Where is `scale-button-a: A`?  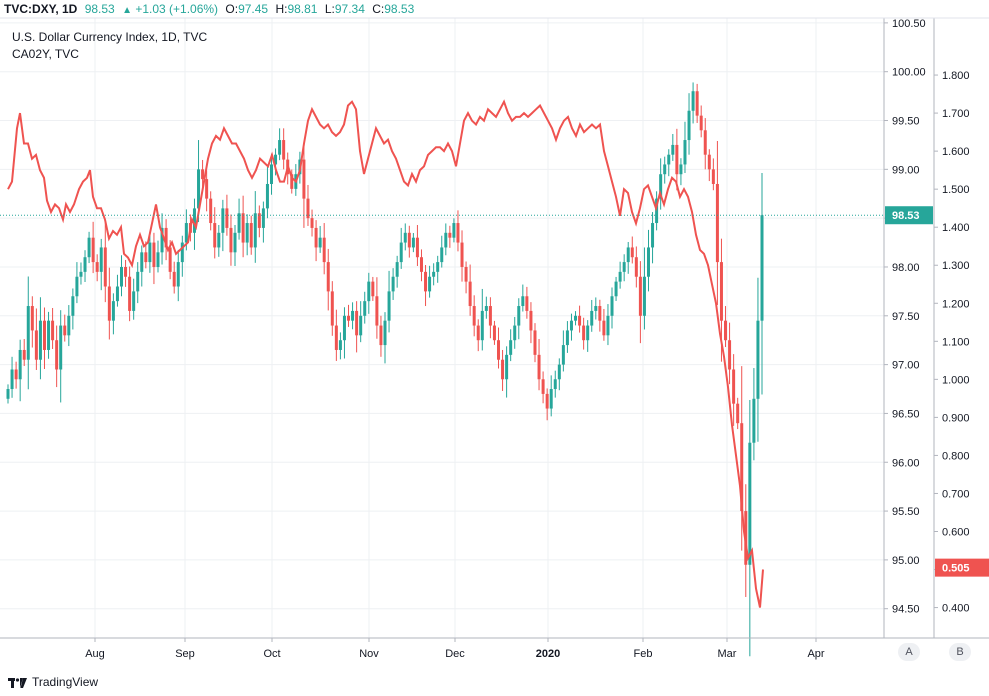 scale-button-a: A is located at coordinates (909, 652).